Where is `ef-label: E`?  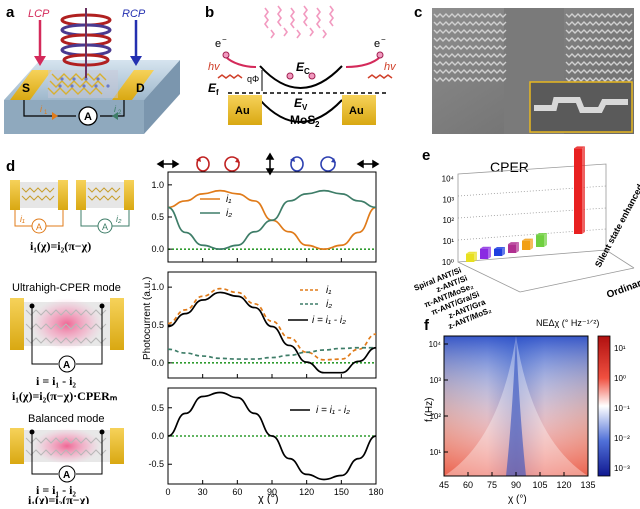 ef-label: E is located at coordinates (212, 88).